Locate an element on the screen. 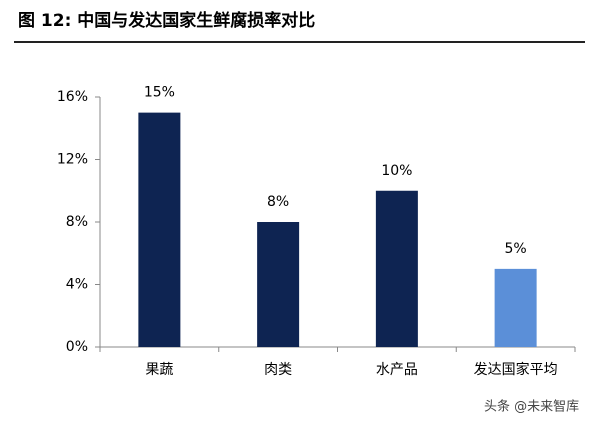 The width and height of the screenshot is (605, 427). x-tick-label: 果蔬 is located at coordinates (159, 370).